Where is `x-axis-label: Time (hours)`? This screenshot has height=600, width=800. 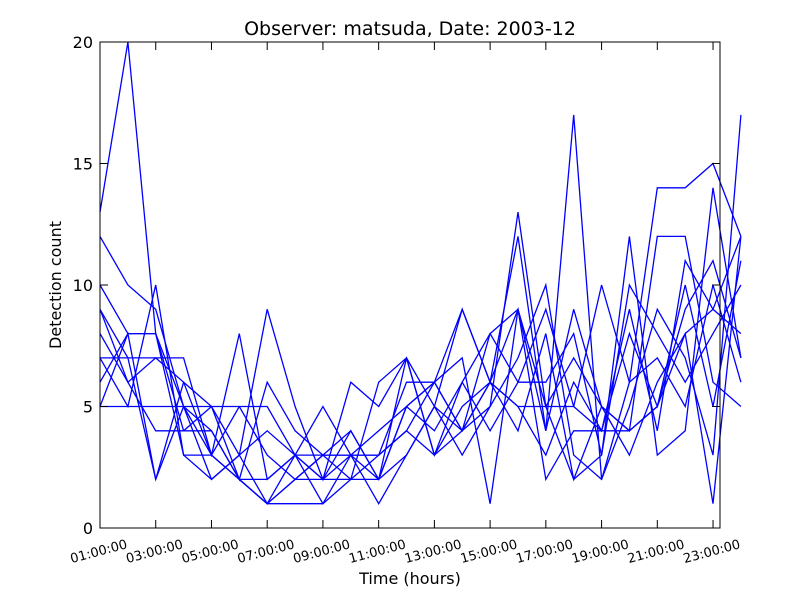
x-axis-label: Time (hours) is located at coordinates (409, 578).